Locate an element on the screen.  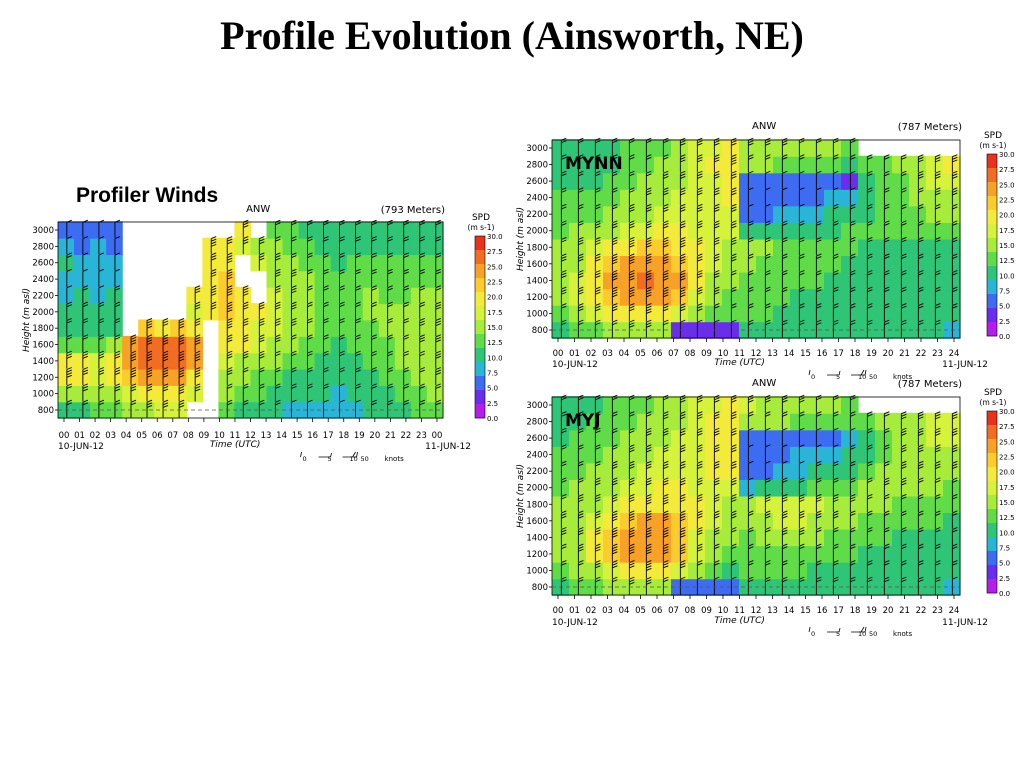
colorbar-label: 0.0 is located at coordinates (1004, 337).